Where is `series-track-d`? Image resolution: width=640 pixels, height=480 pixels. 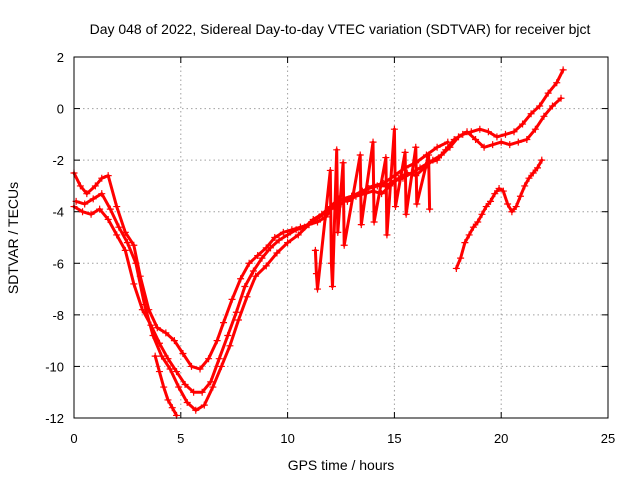
series-track-d is located at coordinates (166, 385).